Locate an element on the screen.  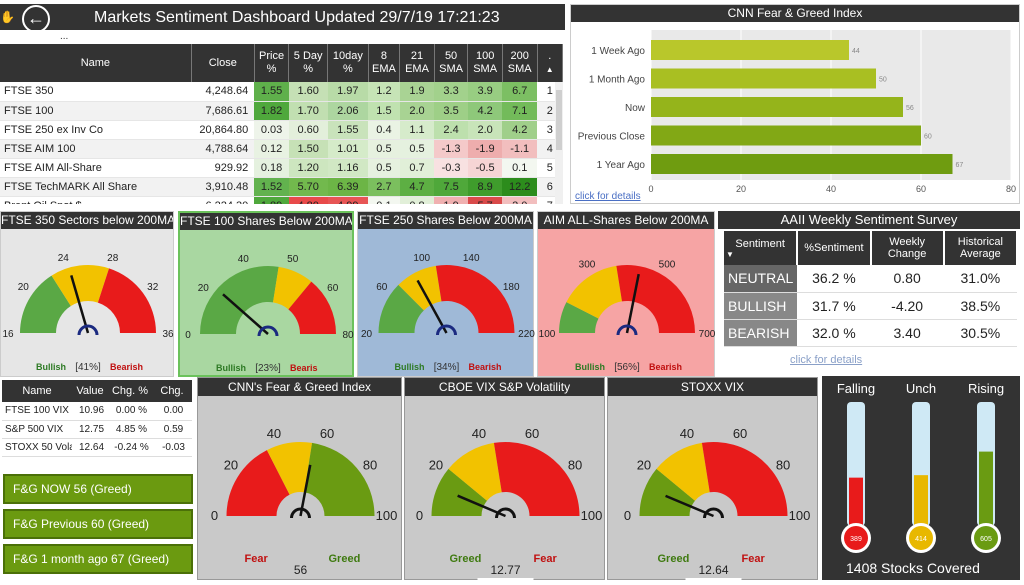
greed-segment is located at coordinates (667, 492).